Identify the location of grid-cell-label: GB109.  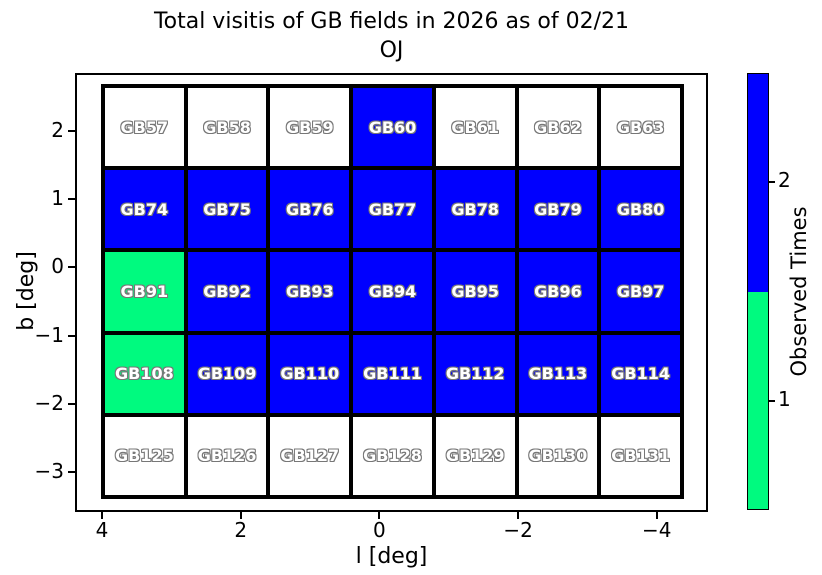
(227, 374).